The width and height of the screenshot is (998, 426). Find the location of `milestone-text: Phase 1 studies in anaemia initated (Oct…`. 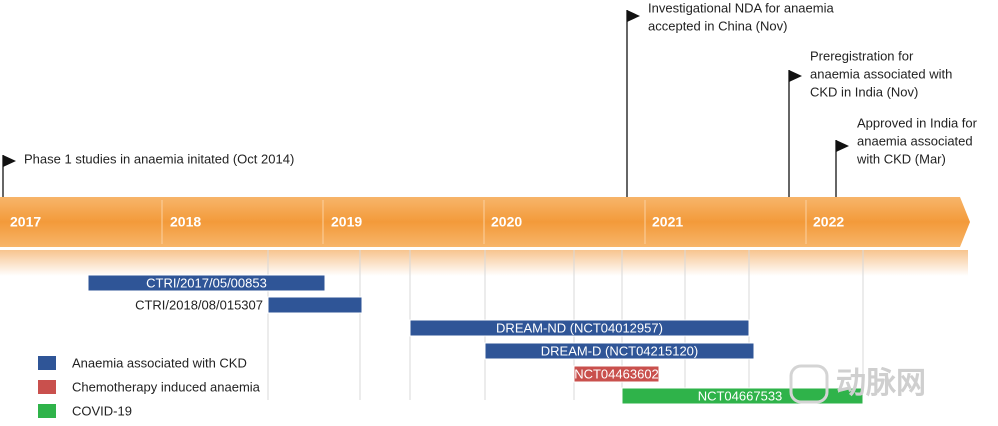

milestone-text: Phase 1 studies in anaemia initated (Oct… is located at coordinates (159, 158).